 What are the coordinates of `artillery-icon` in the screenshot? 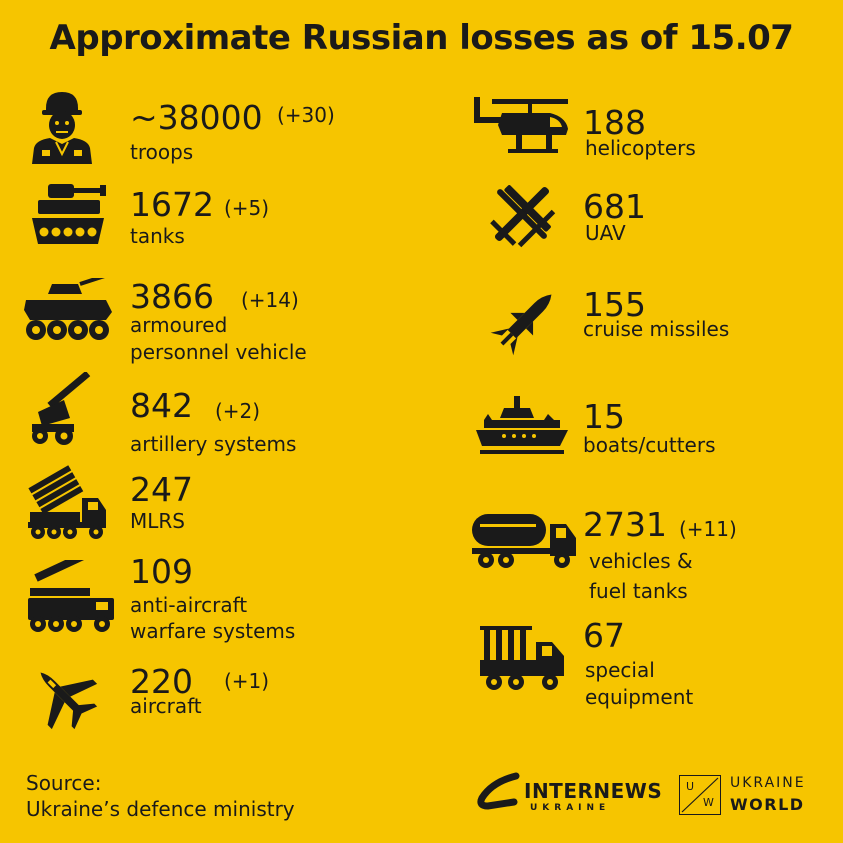 It's located at (64, 409).